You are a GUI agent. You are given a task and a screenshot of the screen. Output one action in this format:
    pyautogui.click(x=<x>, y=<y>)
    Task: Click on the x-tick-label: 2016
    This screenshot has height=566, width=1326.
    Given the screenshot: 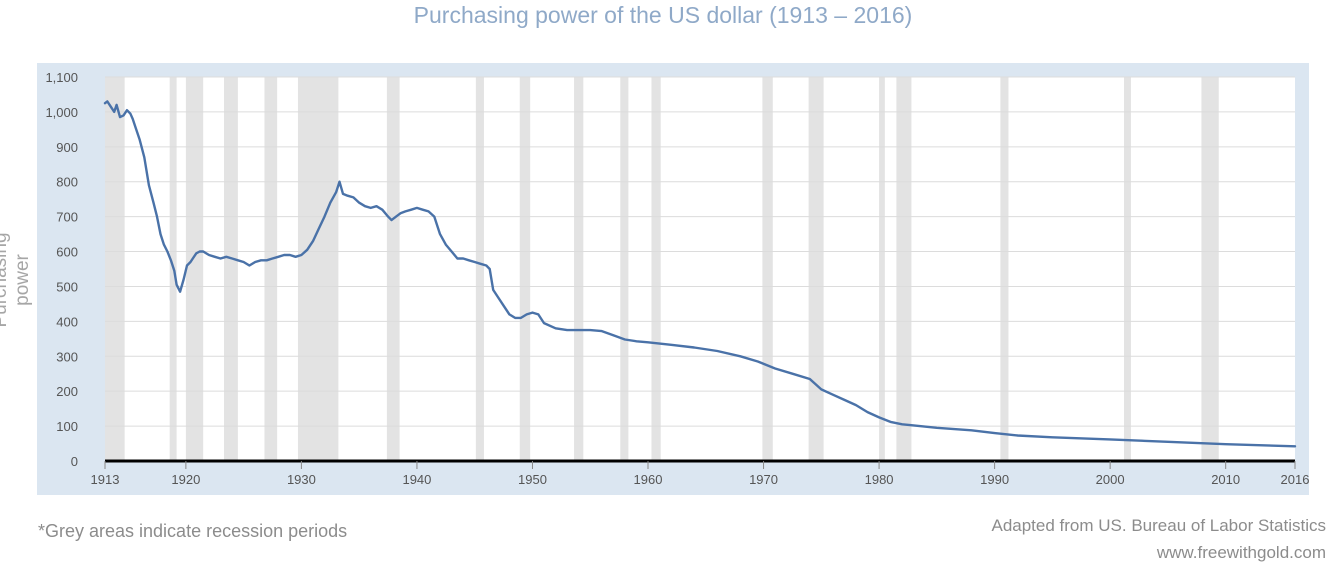 What is the action you would take?
    pyautogui.click(x=1295, y=479)
    